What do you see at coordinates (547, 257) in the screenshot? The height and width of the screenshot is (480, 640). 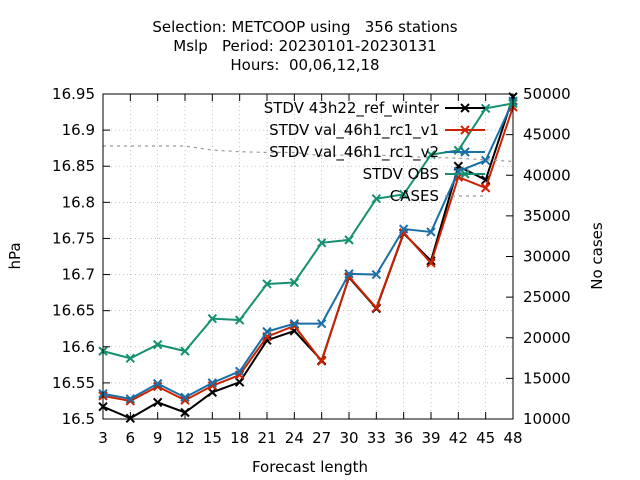 I see `y2-tick-label: 30000` at bounding box center [547, 257].